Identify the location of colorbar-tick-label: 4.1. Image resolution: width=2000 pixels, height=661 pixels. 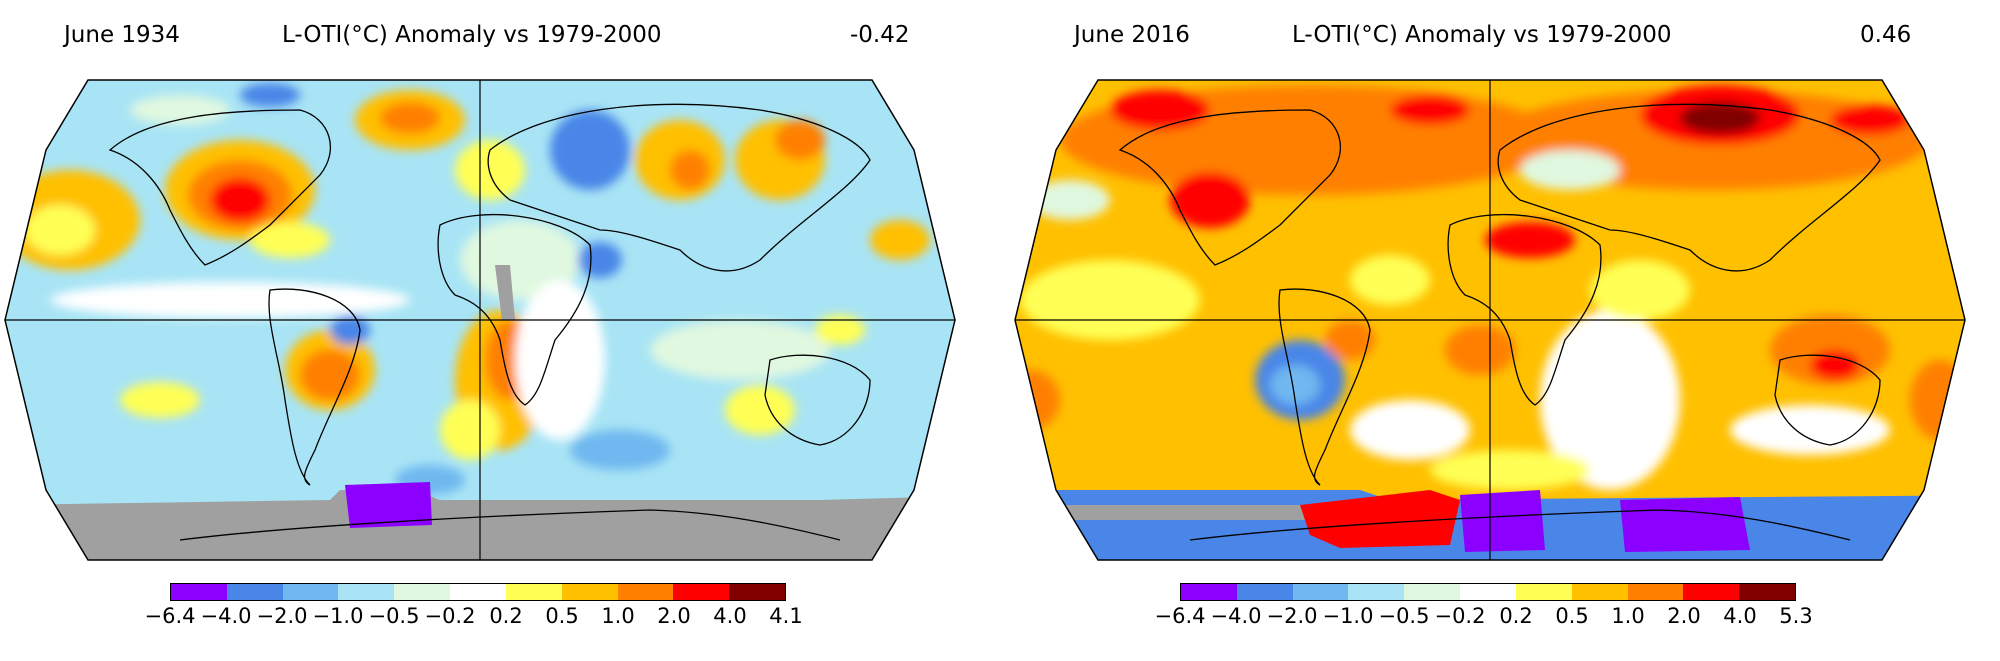
(786, 616).